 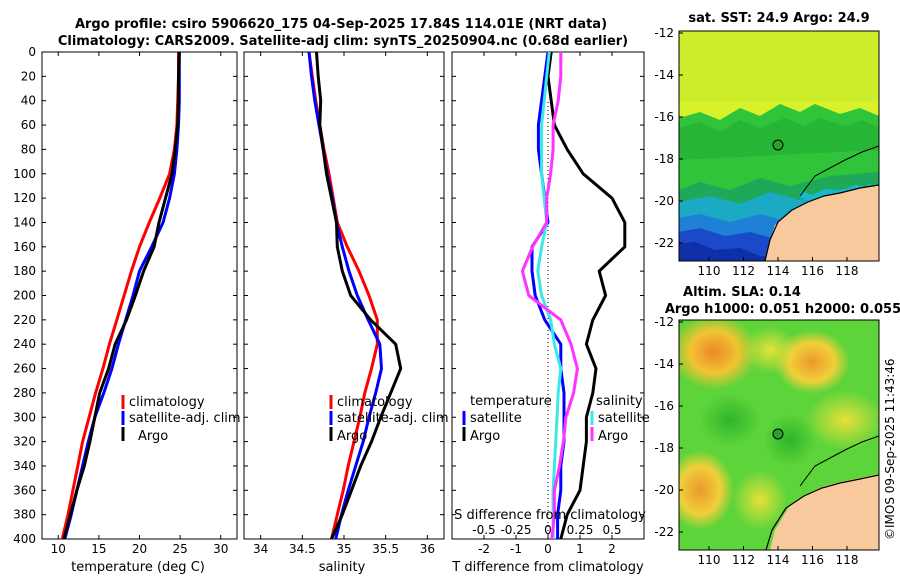 I want to click on depth-tick-label: 40, so click(x=28, y=101).